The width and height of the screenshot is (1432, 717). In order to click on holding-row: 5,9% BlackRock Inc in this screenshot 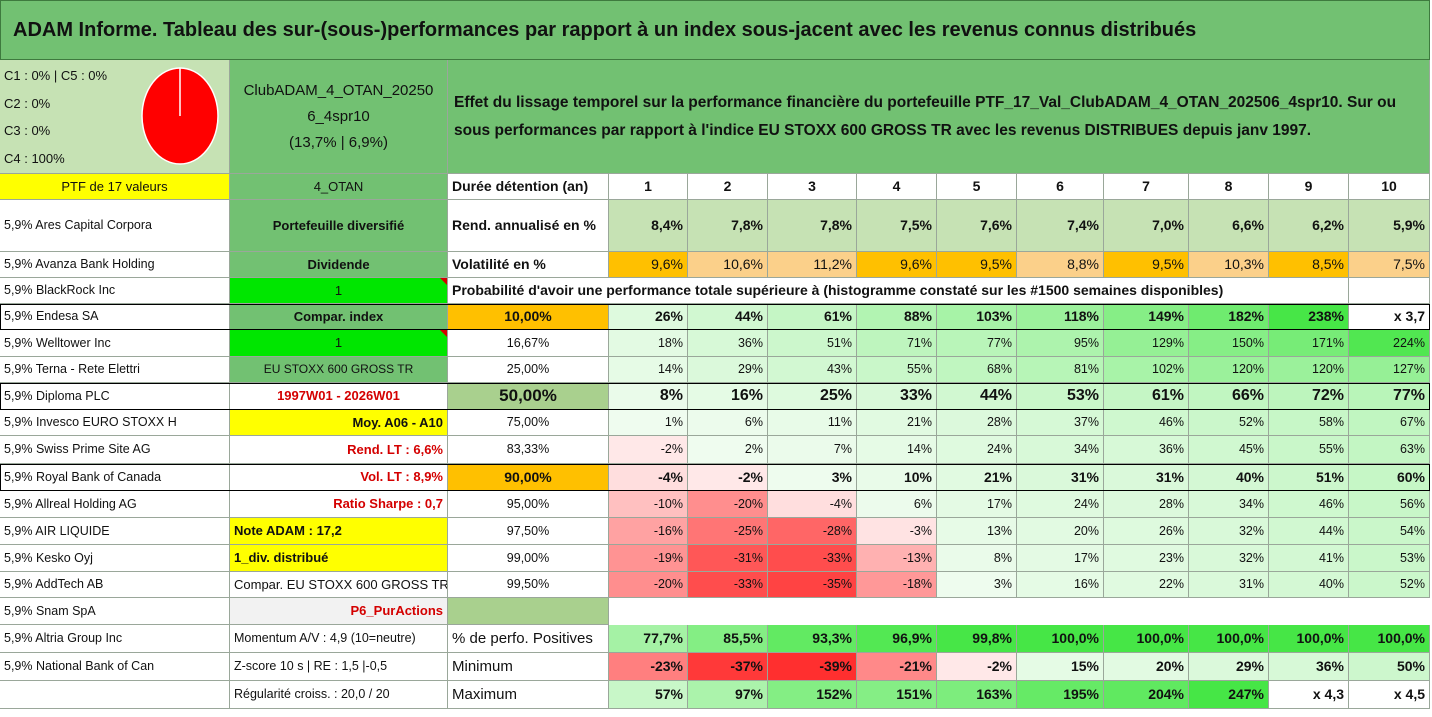, I will do `click(115, 291)`.